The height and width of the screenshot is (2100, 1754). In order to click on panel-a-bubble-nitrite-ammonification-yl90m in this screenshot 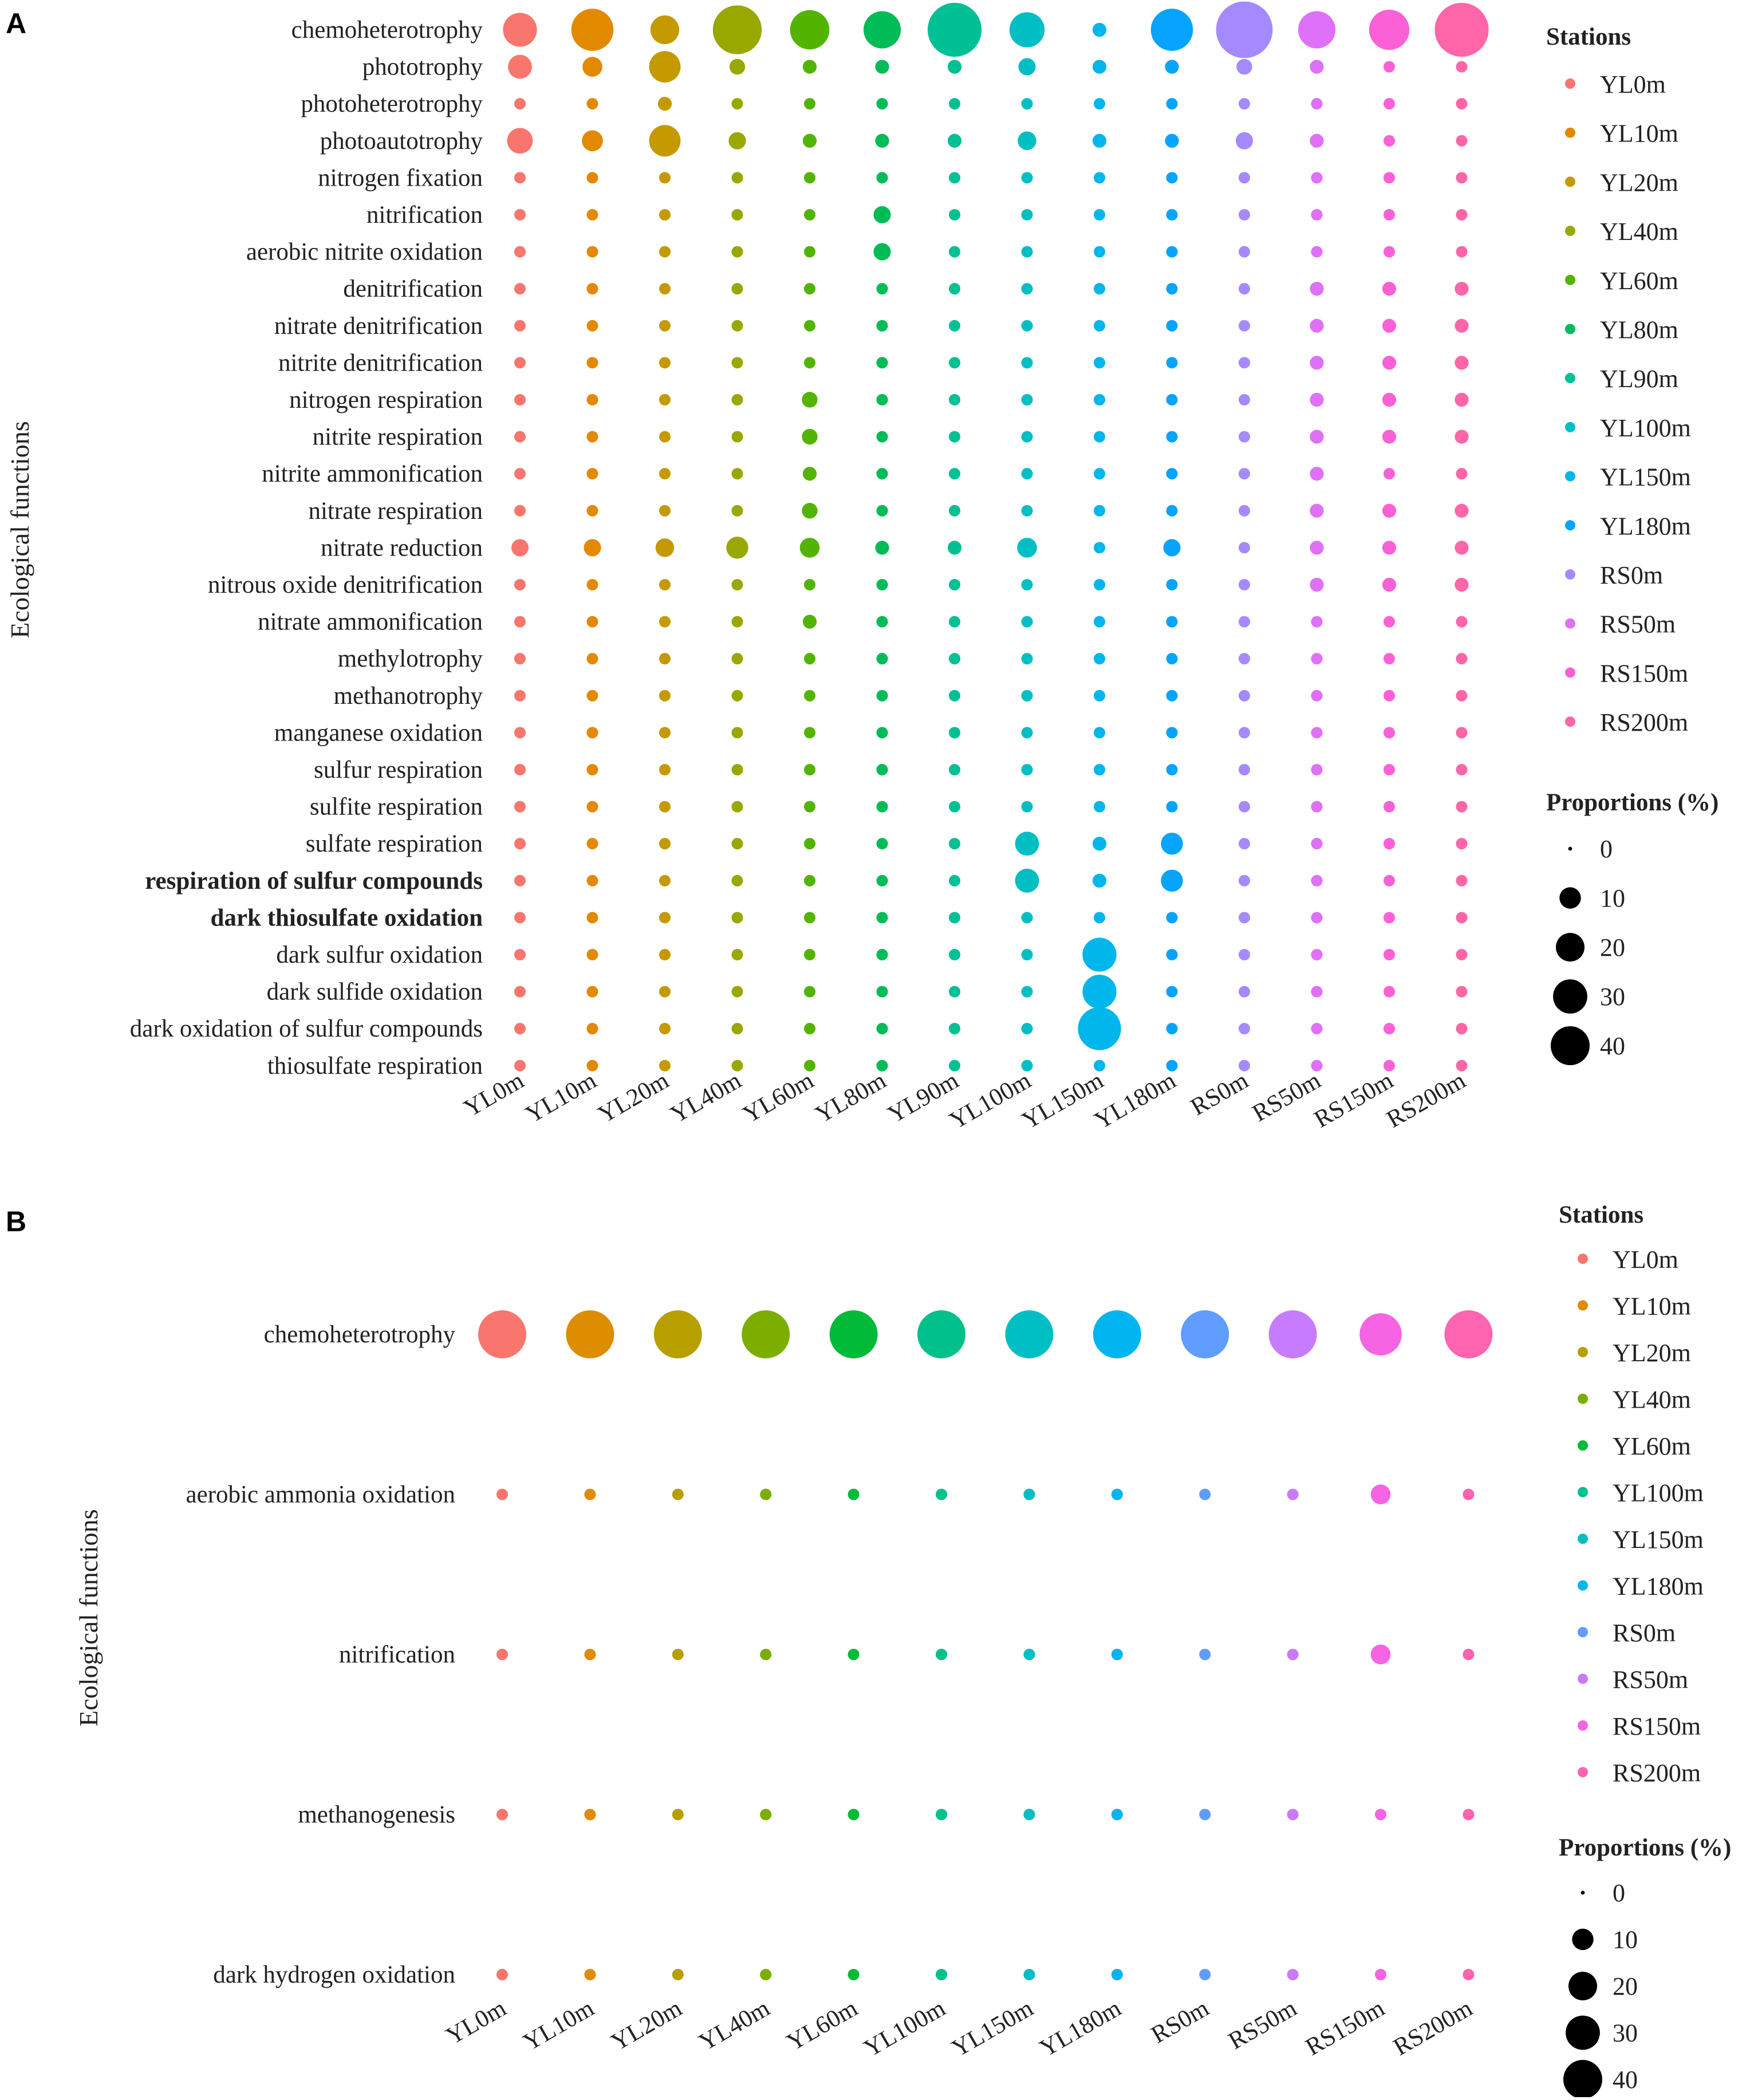, I will do `click(955, 474)`.